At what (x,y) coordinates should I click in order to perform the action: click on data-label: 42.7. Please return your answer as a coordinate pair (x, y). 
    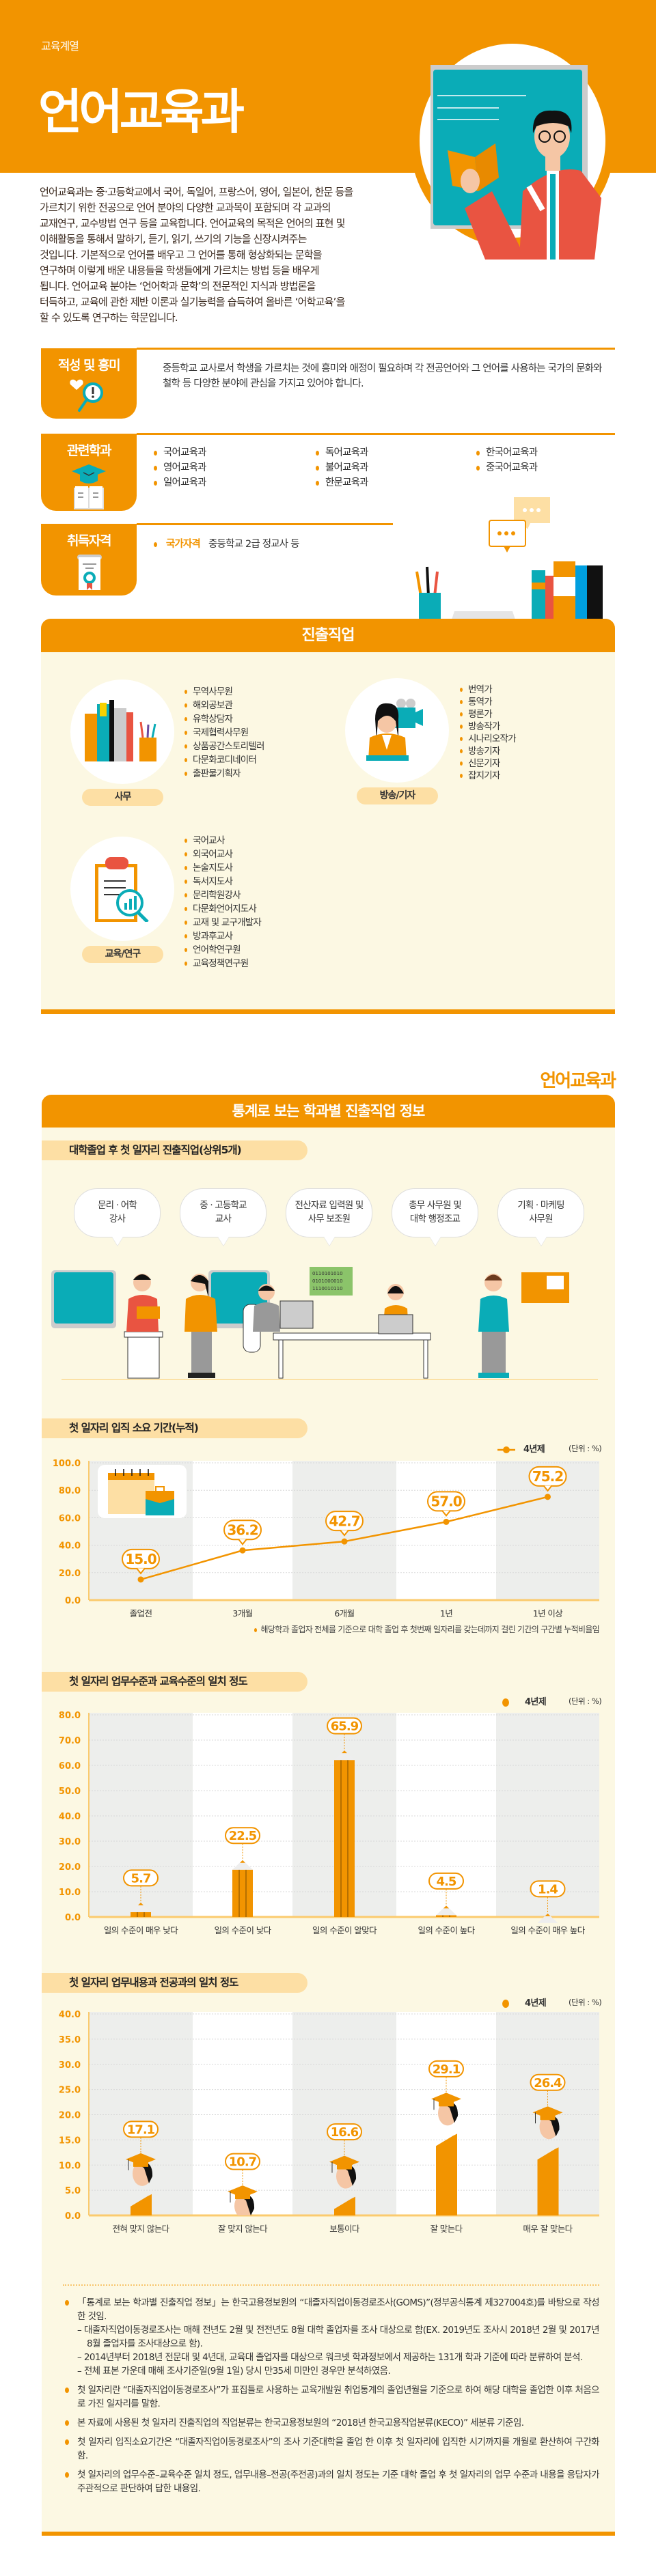
    Looking at the image, I should click on (344, 1524).